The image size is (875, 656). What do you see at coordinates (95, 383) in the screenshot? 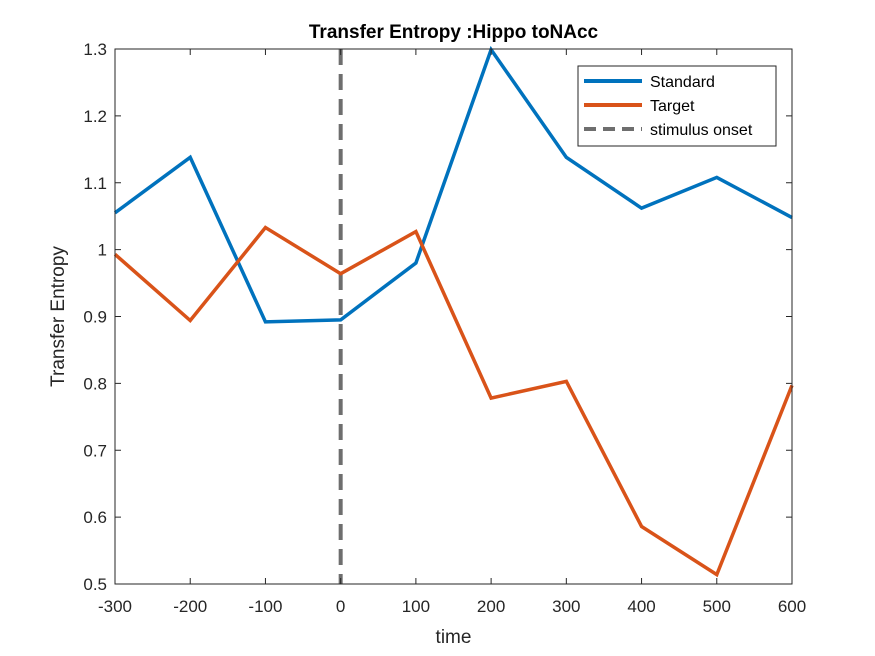
I see `y-tick-label: 0.8` at bounding box center [95, 383].